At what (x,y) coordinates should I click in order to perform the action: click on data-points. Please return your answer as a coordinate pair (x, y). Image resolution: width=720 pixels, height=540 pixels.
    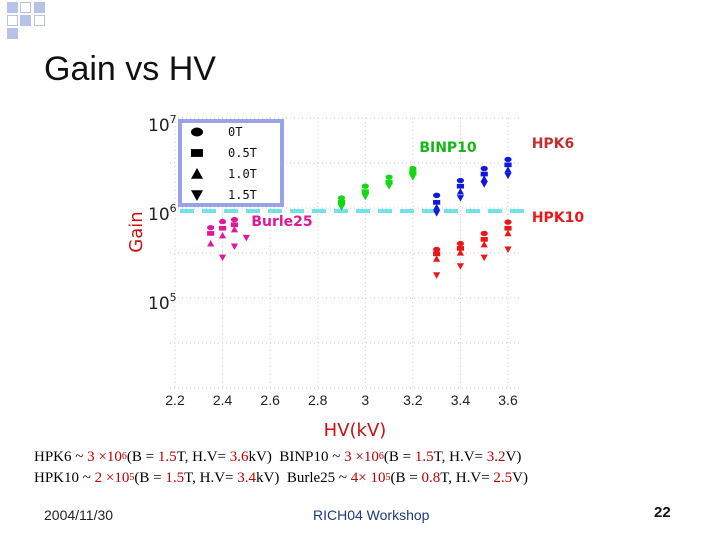
    Looking at the image, I should click on (359, 217).